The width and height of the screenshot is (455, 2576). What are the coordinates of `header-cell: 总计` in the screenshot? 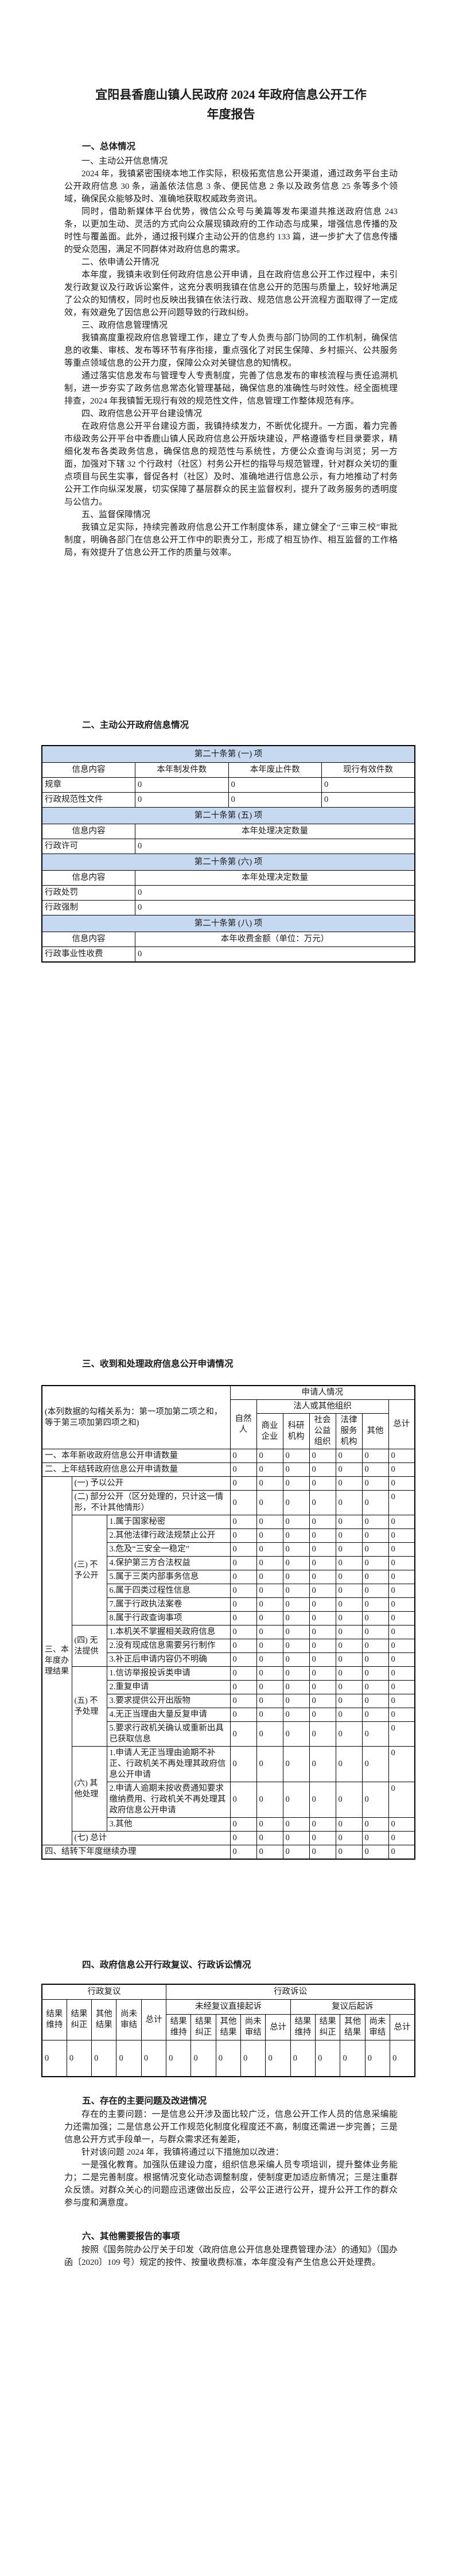 It's located at (401, 1424).